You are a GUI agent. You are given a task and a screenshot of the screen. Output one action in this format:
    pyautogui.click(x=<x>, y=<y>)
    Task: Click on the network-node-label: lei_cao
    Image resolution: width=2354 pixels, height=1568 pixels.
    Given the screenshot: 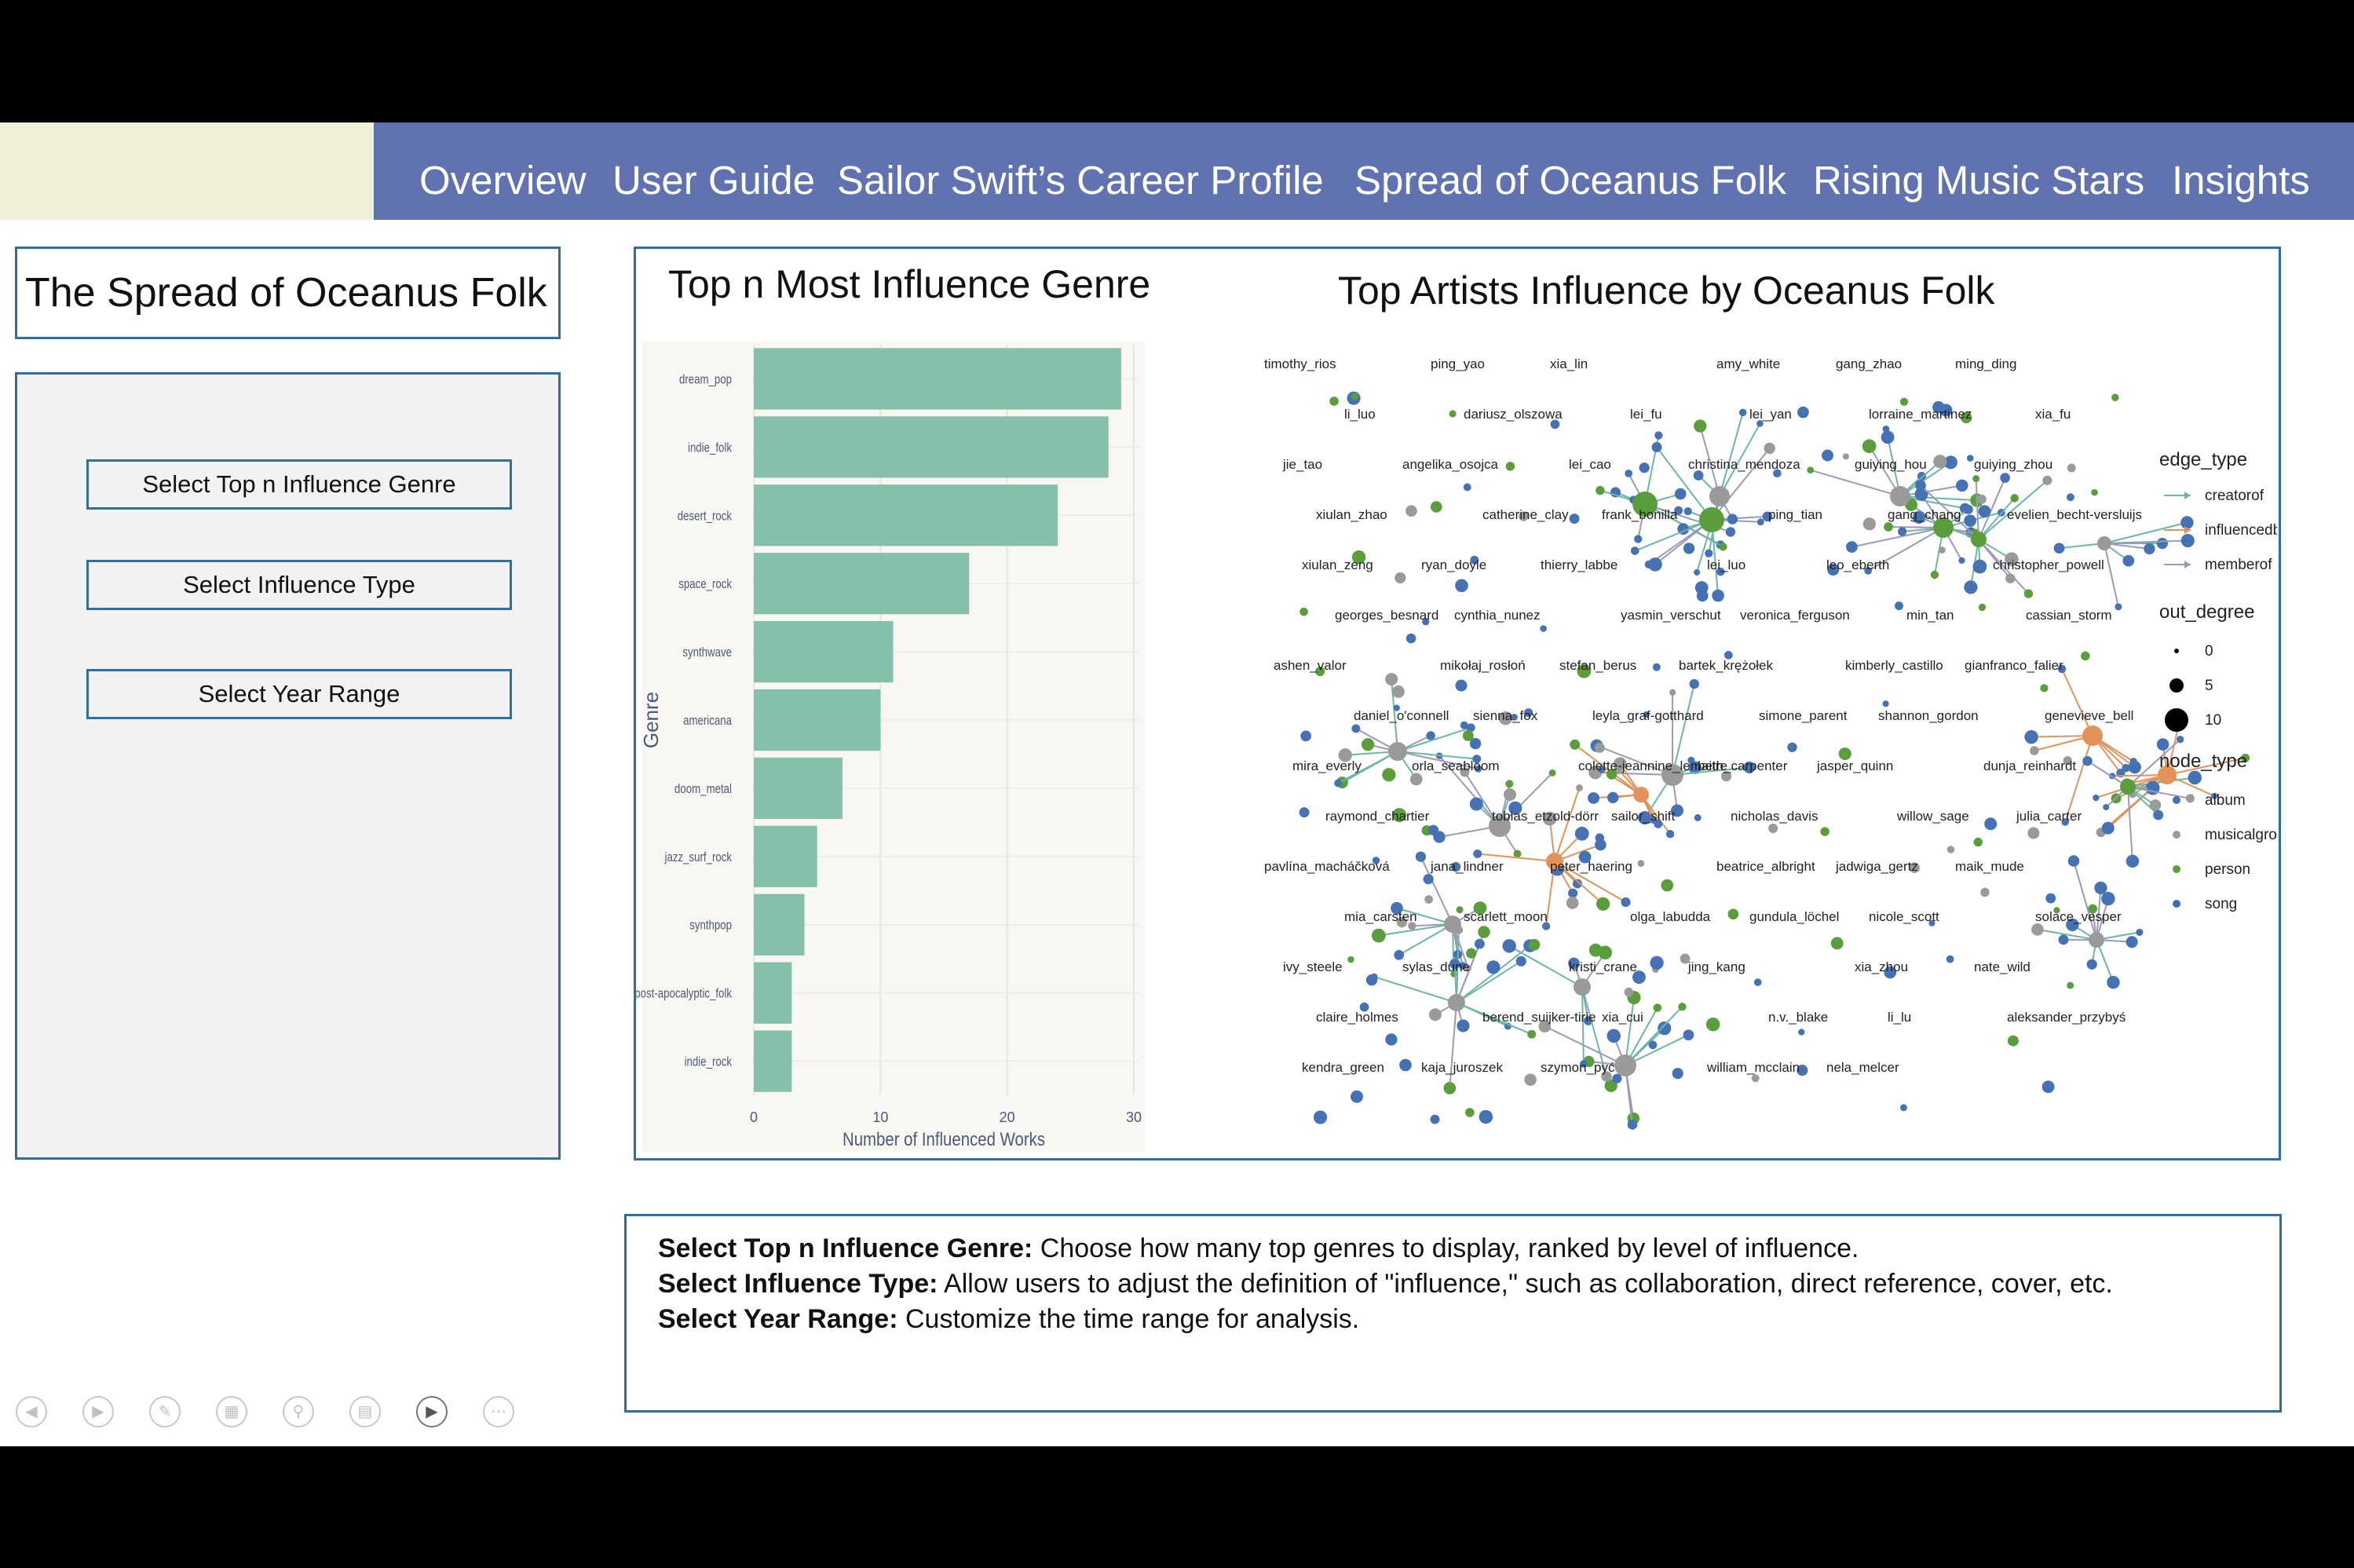 What is the action you would take?
    pyautogui.click(x=1590, y=464)
    